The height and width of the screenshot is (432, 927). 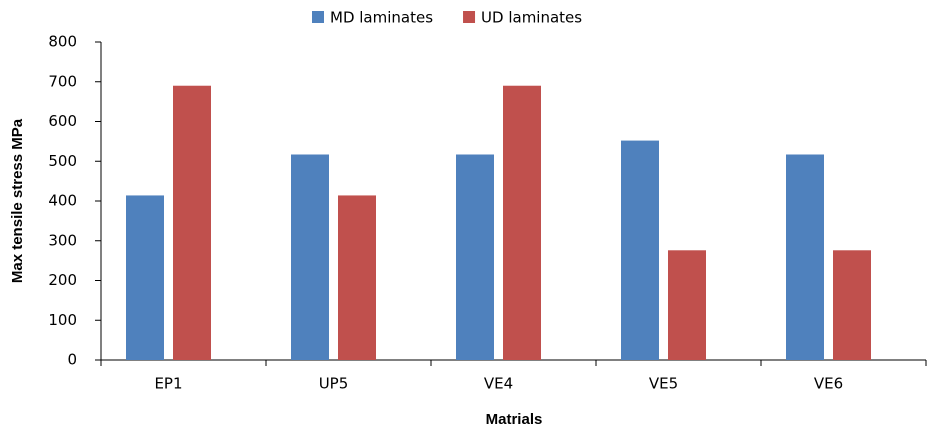 What do you see at coordinates (514, 419) in the screenshot?
I see `x-axis-label: Matrials` at bounding box center [514, 419].